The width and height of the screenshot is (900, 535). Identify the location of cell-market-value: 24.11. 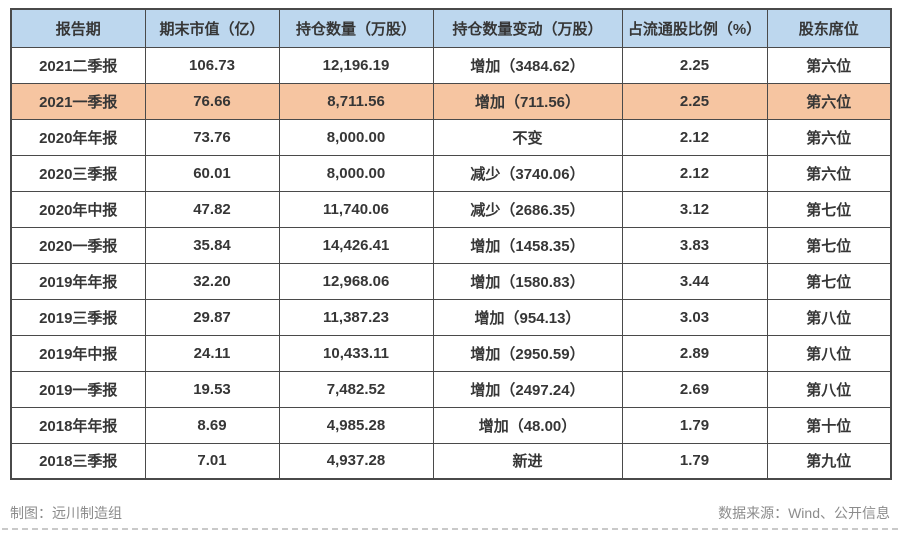
(212, 353).